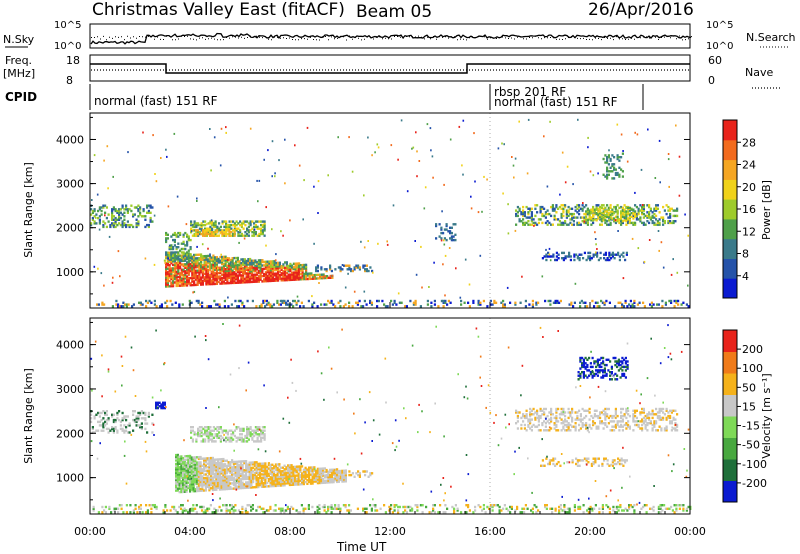 The width and height of the screenshot is (800, 554). What do you see at coordinates (19, 39) in the screenshot?
I see `nsky-label: N.Sky` at bounding box center [19, 39].